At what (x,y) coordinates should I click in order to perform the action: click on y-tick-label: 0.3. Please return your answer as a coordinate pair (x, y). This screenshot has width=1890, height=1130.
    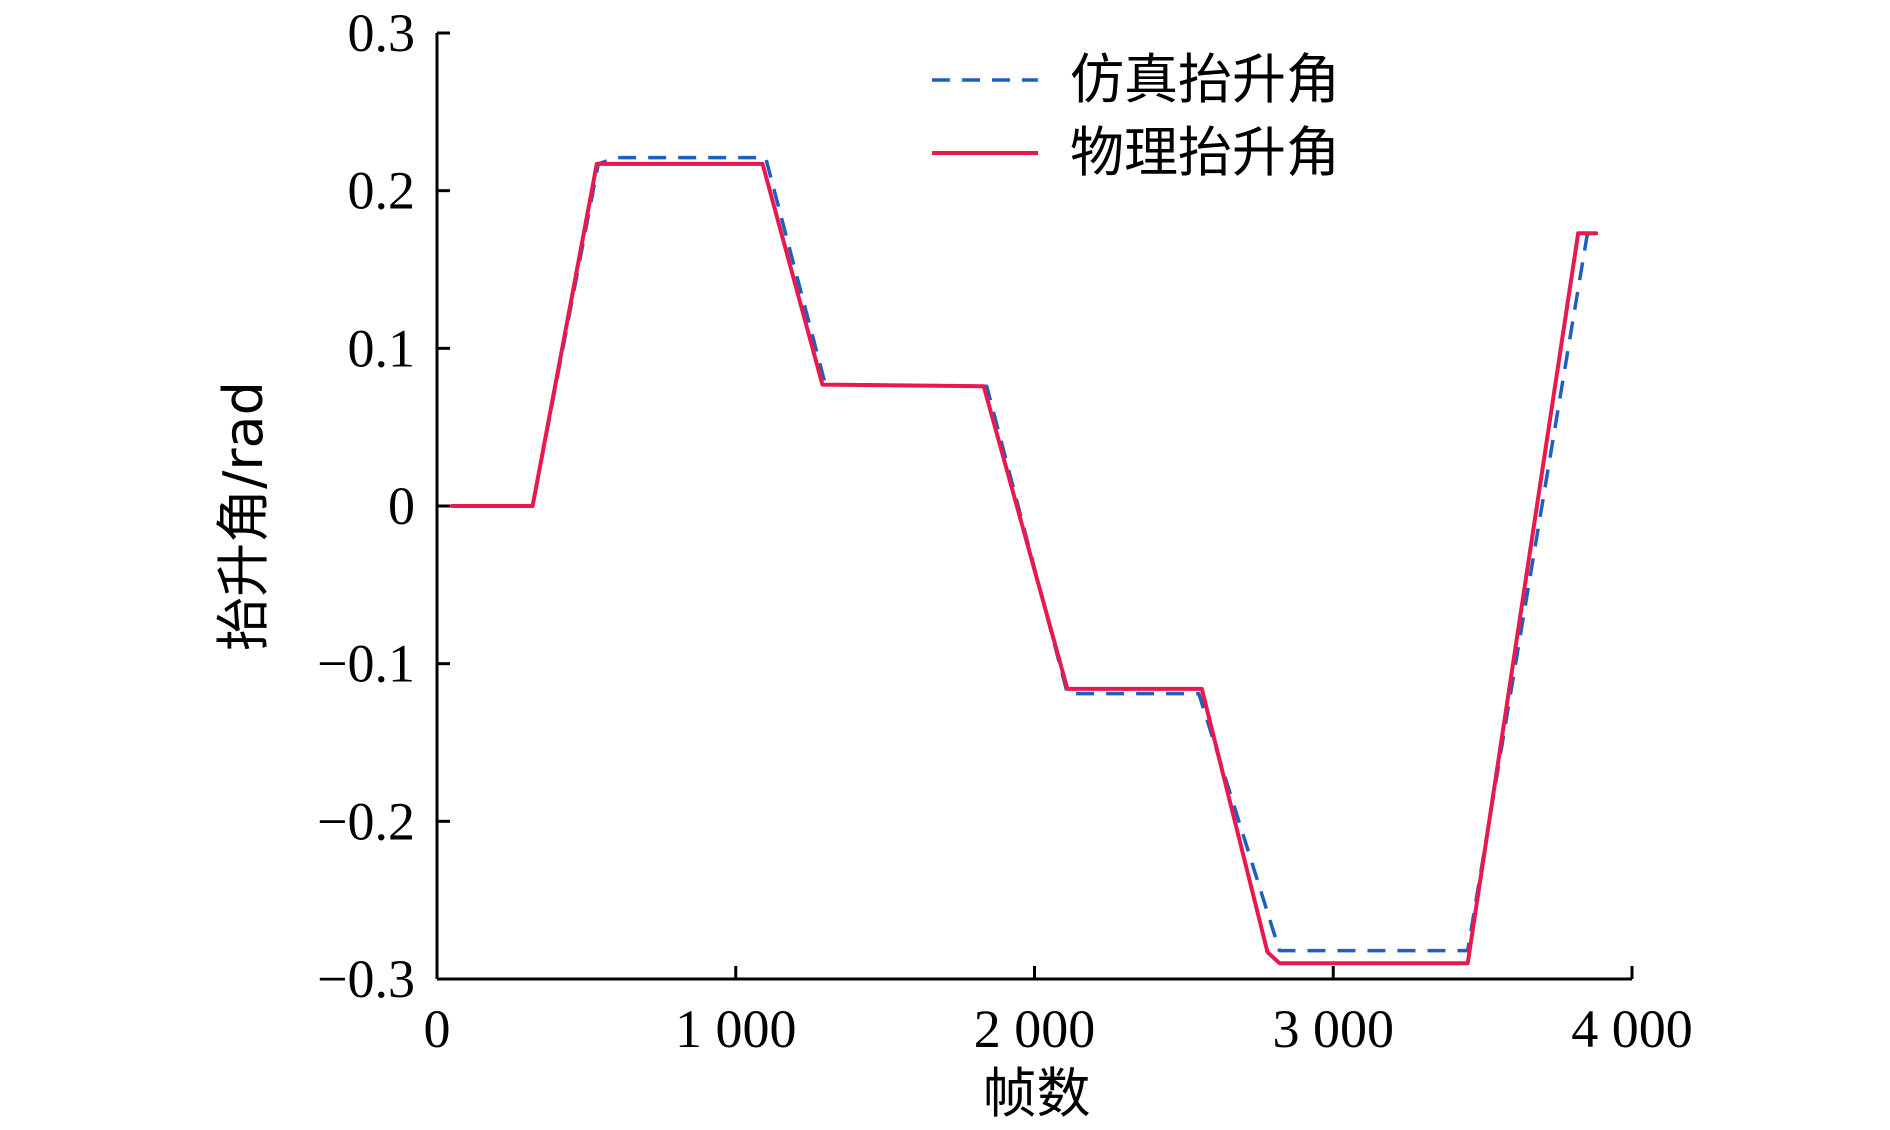
    Looking at the image, I should click on (382, 33).